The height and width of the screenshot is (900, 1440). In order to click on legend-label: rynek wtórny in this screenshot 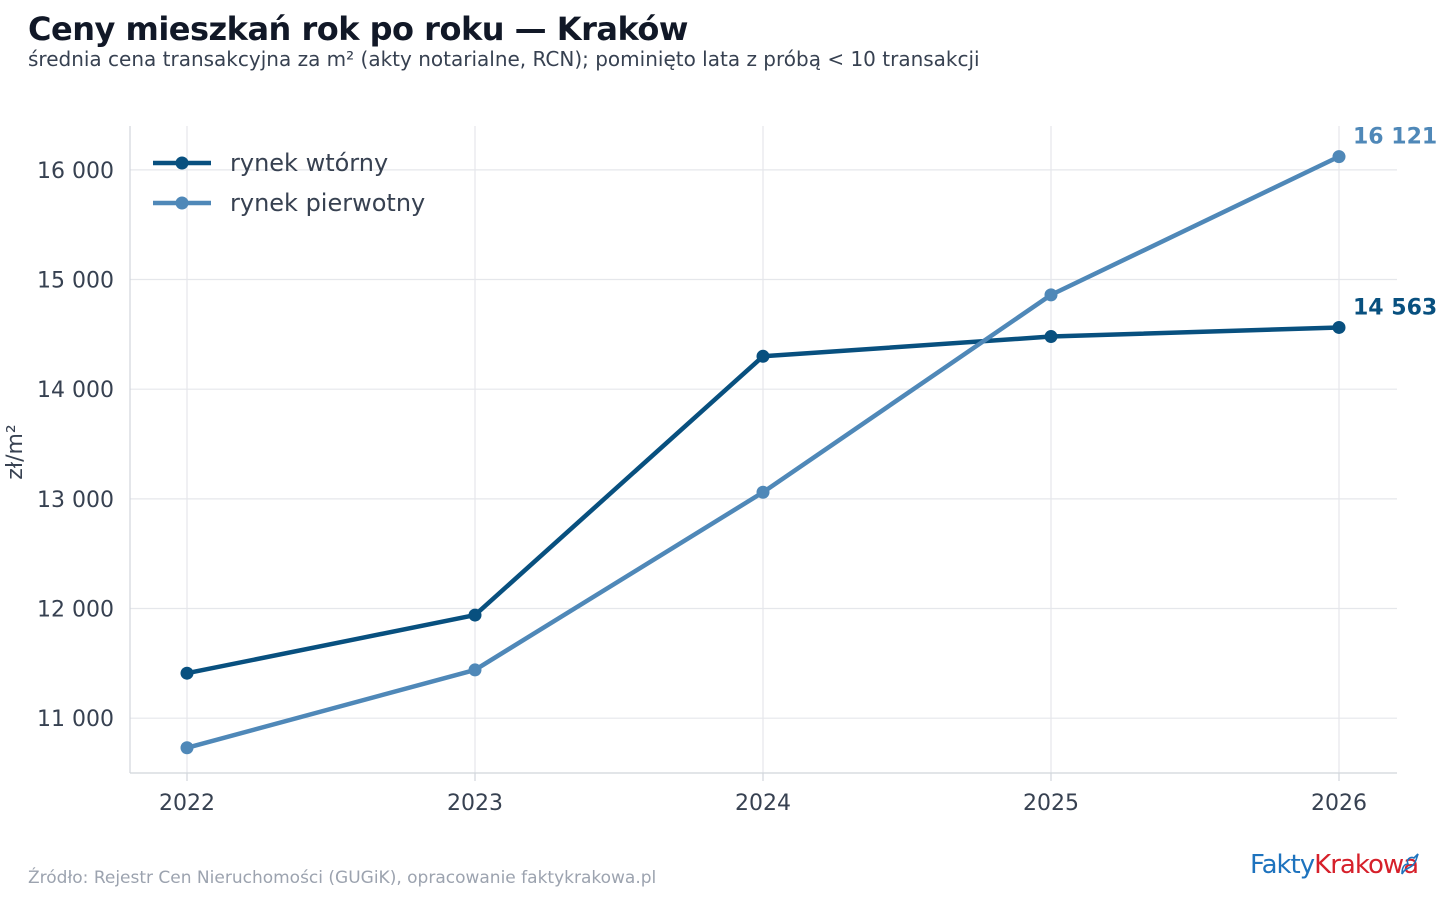, I will do `click(309, 163)`.